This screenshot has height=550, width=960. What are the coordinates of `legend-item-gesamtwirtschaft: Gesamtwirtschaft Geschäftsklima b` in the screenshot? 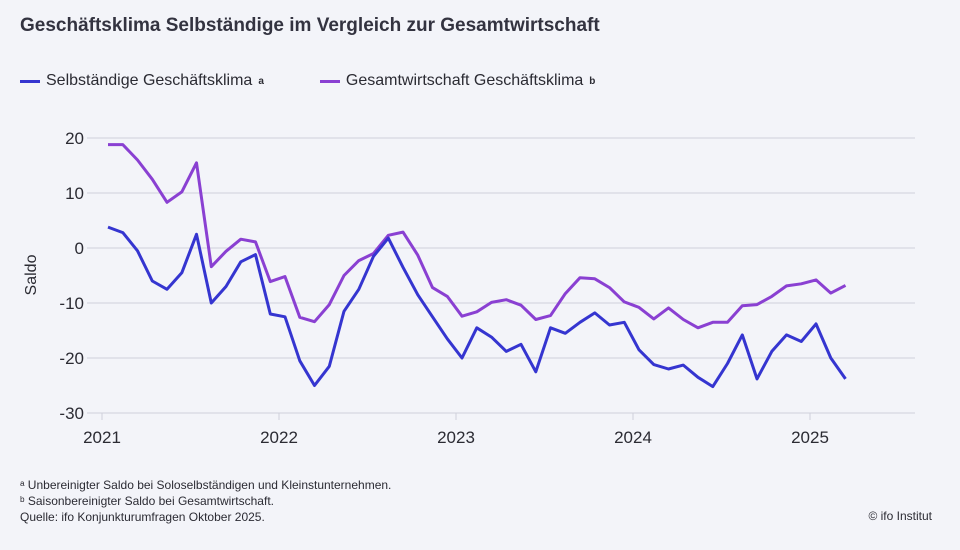 It's located at (457, 81).